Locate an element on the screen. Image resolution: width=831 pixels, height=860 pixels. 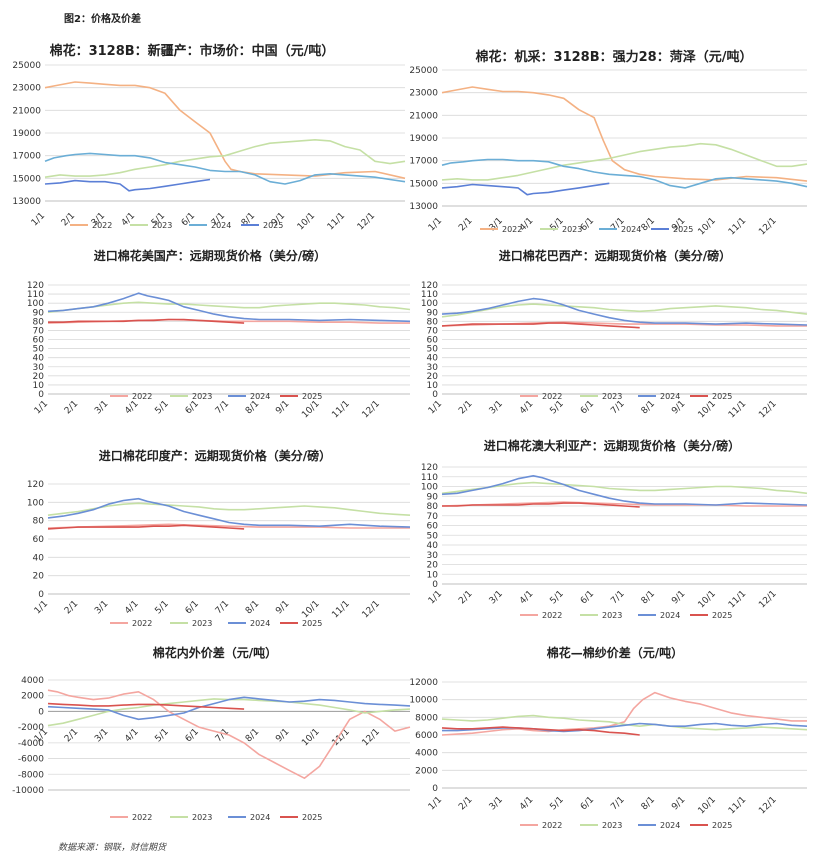
chart-title: 棉花：3128B：新疆产：市场价：中国（元/吨） is located at coordinates (192, 51).